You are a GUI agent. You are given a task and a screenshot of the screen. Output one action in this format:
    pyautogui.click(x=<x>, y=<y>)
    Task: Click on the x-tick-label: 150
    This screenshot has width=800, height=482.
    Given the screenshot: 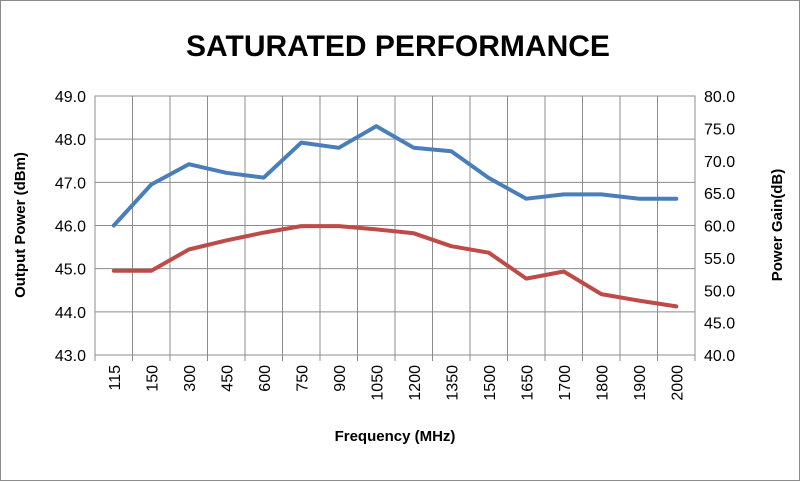 What is the action you would take?
    pyautogui.click(x=152, y=378)
    